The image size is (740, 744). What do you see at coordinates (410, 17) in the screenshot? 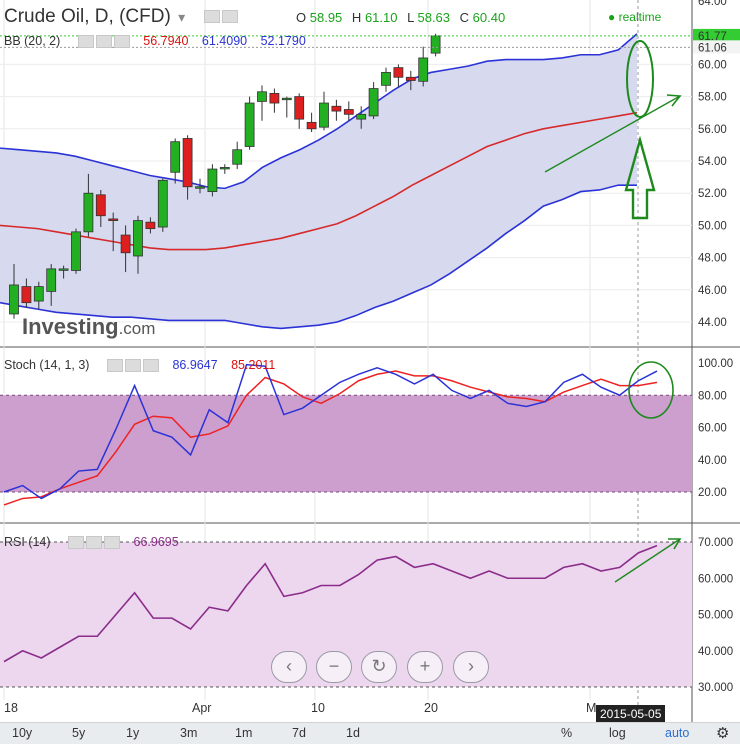
I see `low-label: L` at bounding box center [410, 17].